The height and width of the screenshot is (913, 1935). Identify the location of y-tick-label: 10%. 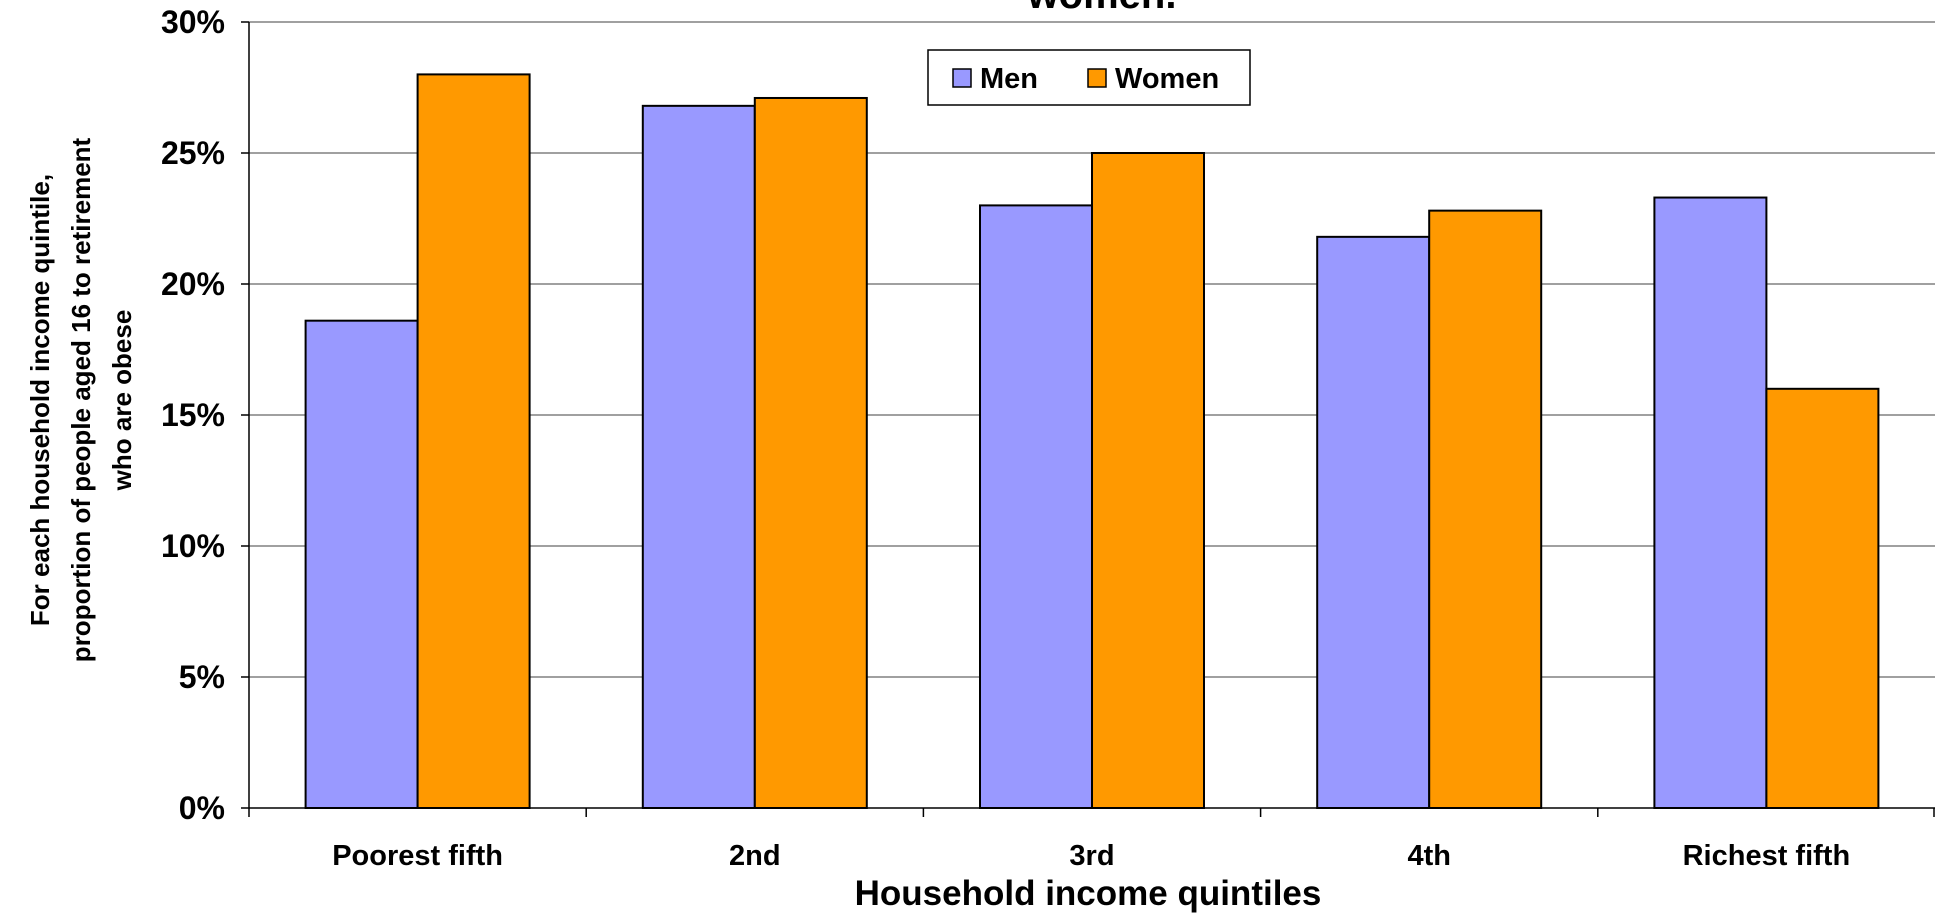
(193, 546).